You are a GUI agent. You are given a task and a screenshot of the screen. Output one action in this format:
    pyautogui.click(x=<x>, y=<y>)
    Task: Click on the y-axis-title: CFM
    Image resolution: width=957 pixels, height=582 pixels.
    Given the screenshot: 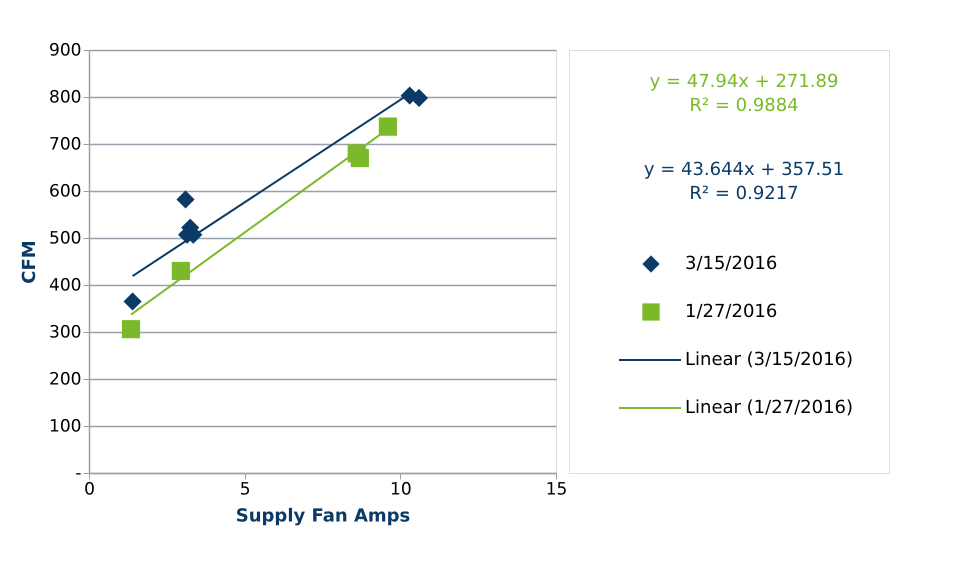 What is the action you would take?
    pyautogui.click(x=29, y=262)
    